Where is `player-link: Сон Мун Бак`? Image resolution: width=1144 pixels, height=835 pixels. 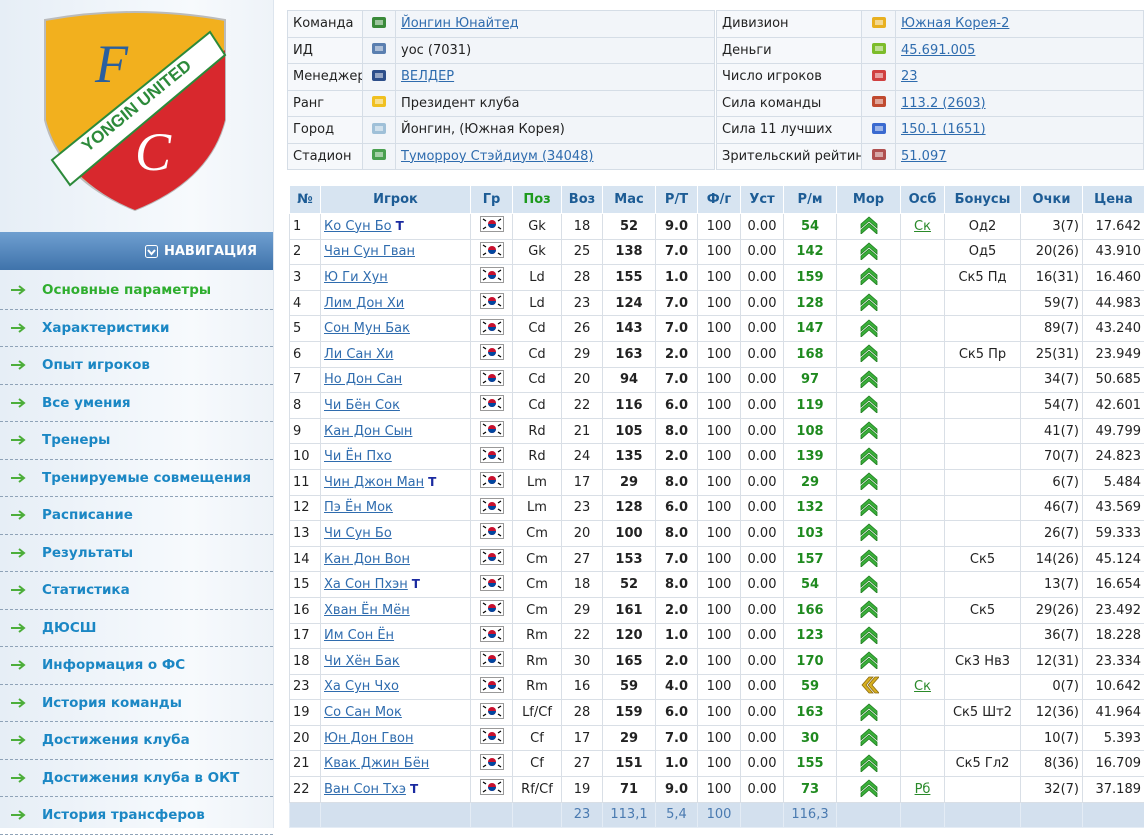
player-link: Сон Мун Бак is located at coordinates (367, 328).